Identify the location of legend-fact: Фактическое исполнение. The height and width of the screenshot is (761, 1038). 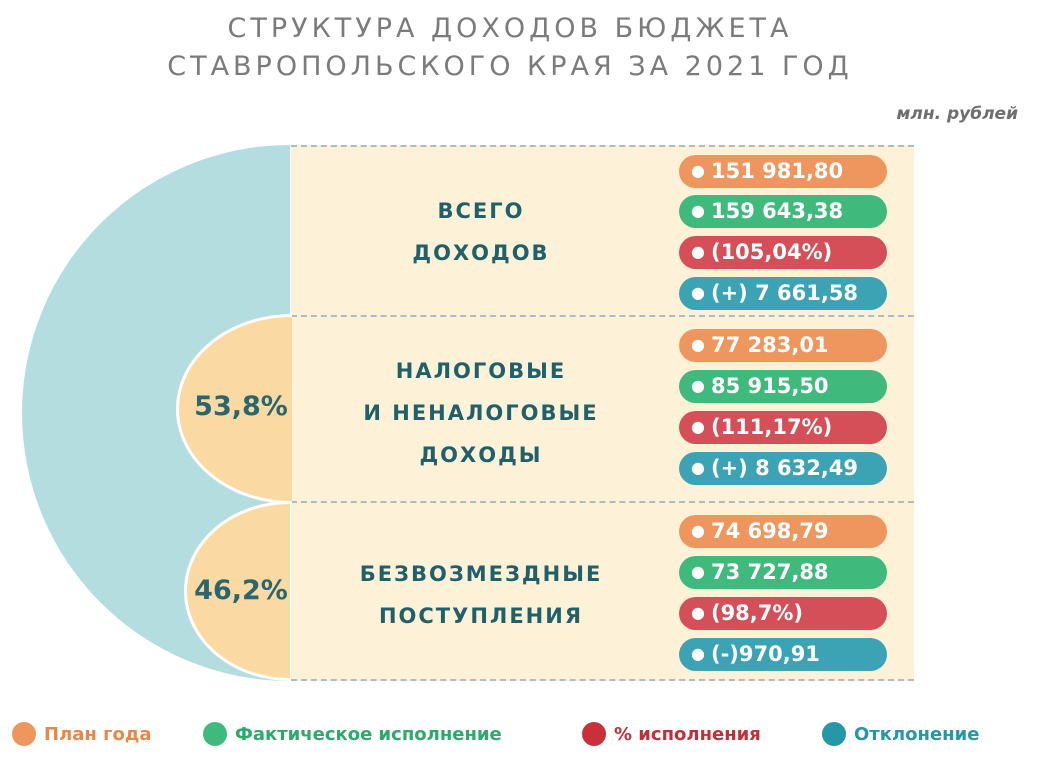
(352, 734).